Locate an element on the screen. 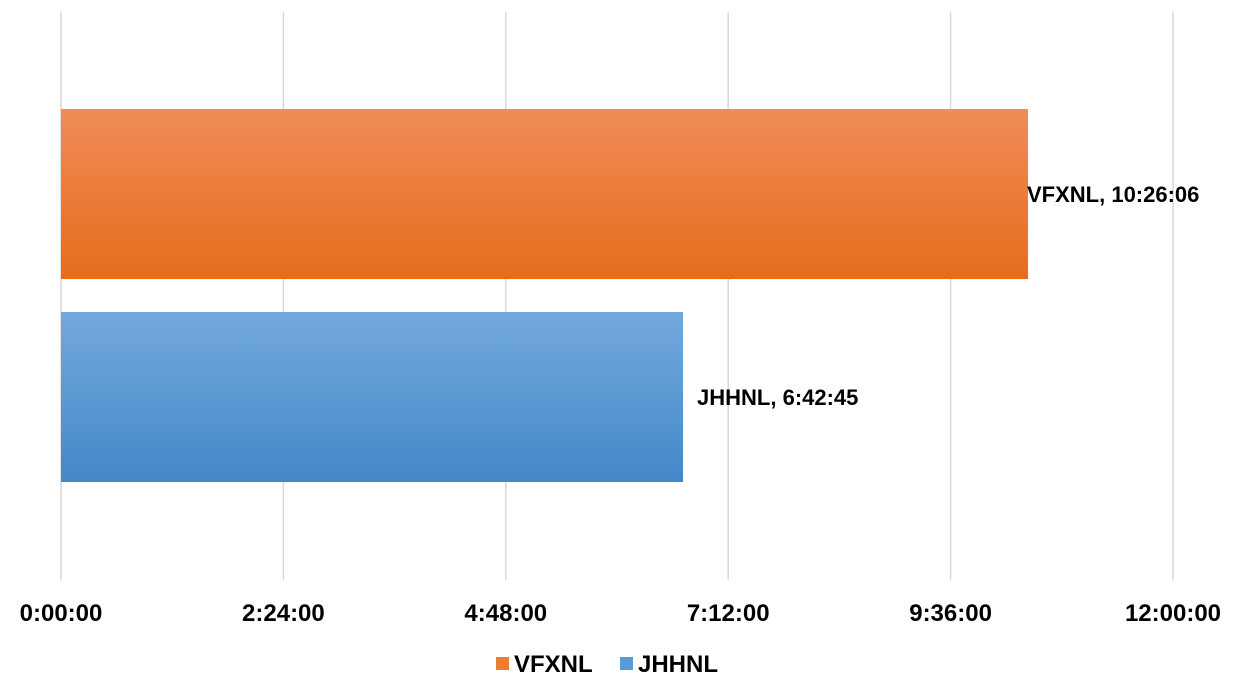 This screenshot has width=1255, height=681. data-label-jhhnl: JHHNL, 6:42:45 is located at coordinates (777, 397).